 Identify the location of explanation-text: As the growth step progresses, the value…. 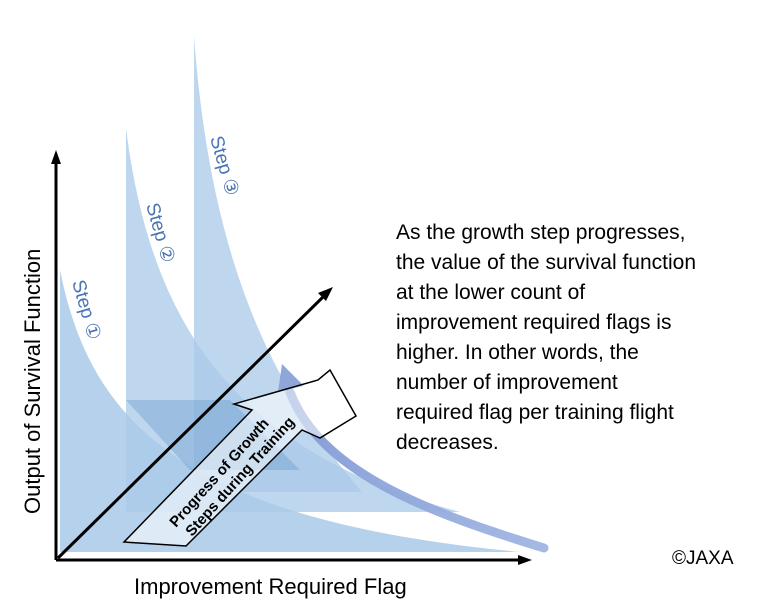
(546, 337).